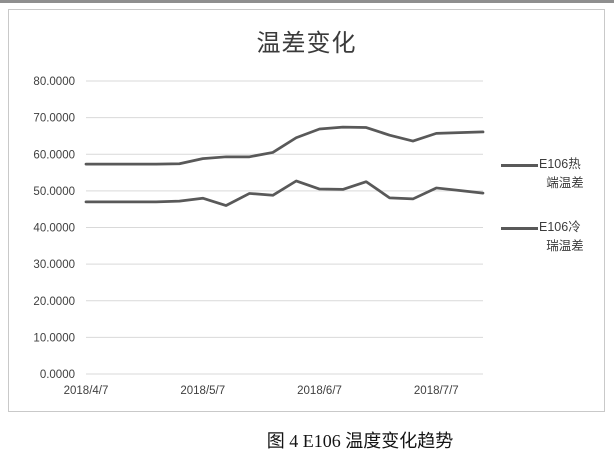 The width and height of the screenshot is (614, 465). I want to click on x-tick-label: 2018/4/7, so click(86, 391).